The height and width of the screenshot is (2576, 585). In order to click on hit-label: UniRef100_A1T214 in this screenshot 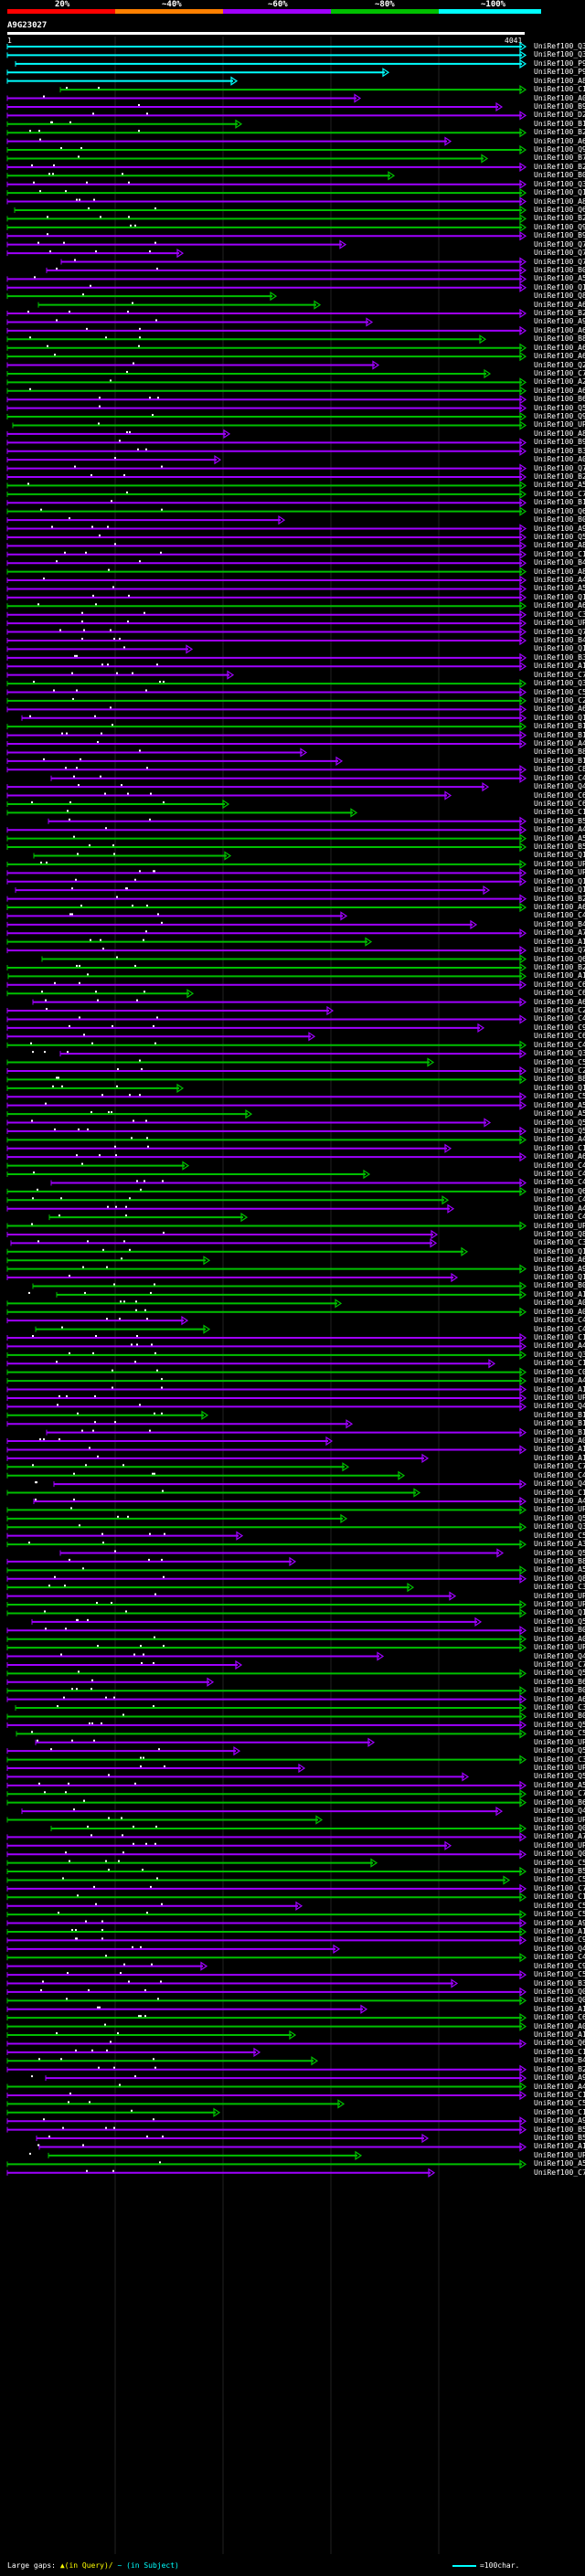, I will do `click(560, 941)`.